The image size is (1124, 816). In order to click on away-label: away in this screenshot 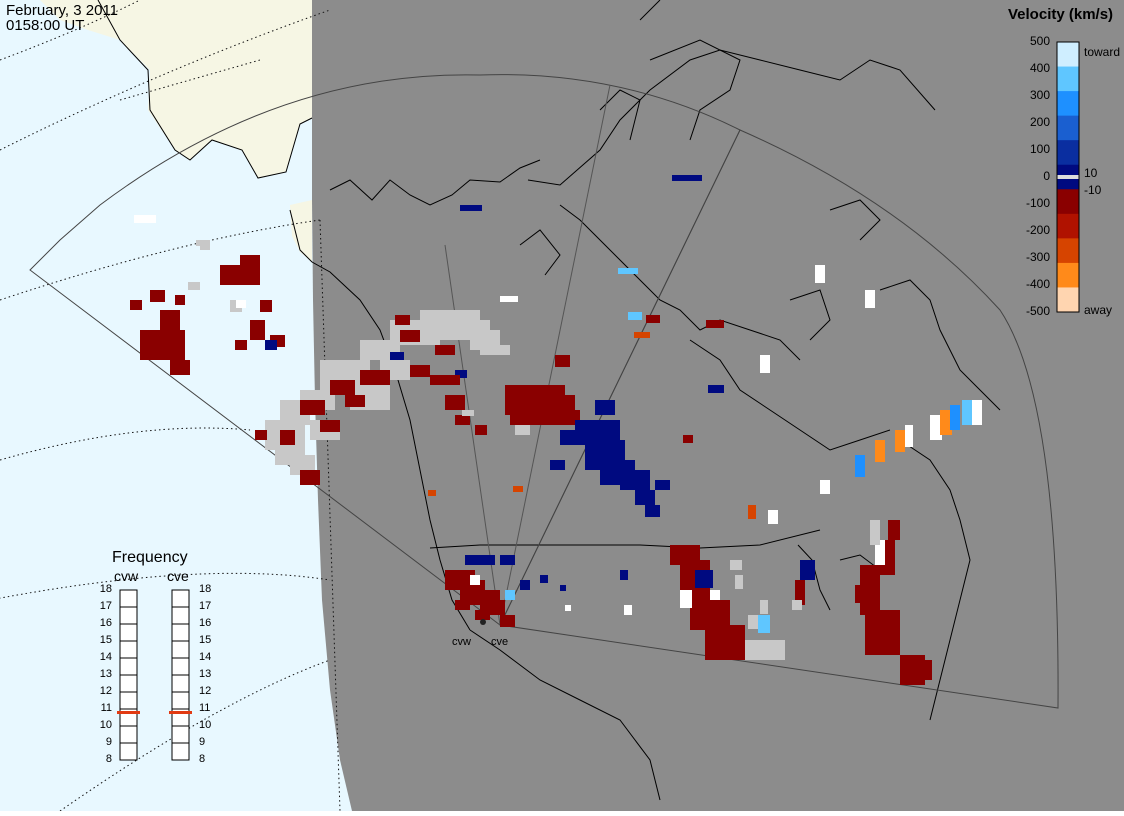, I will do `click(1098, 310)`.